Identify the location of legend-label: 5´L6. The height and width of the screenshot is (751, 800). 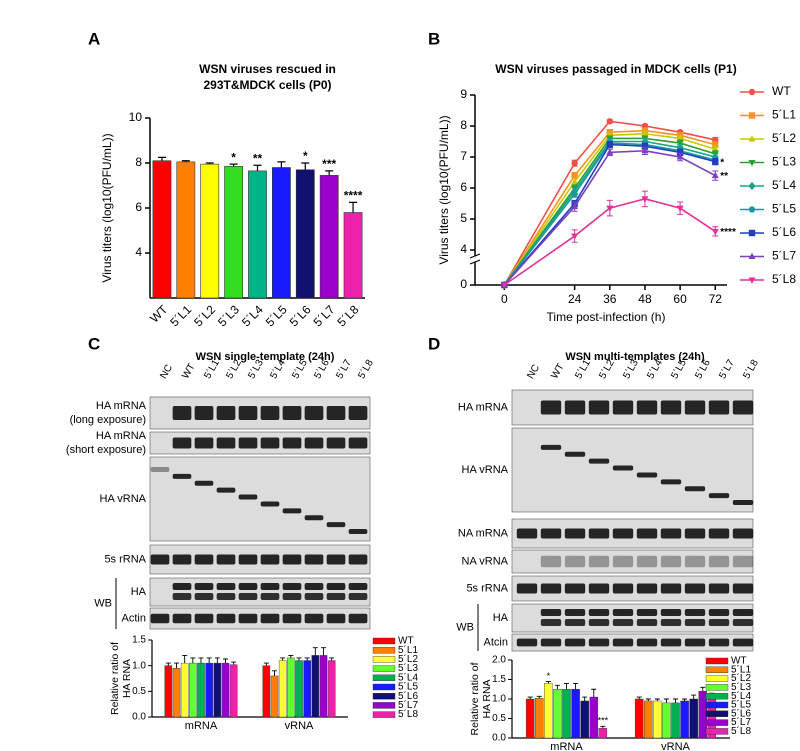
(741, 713).